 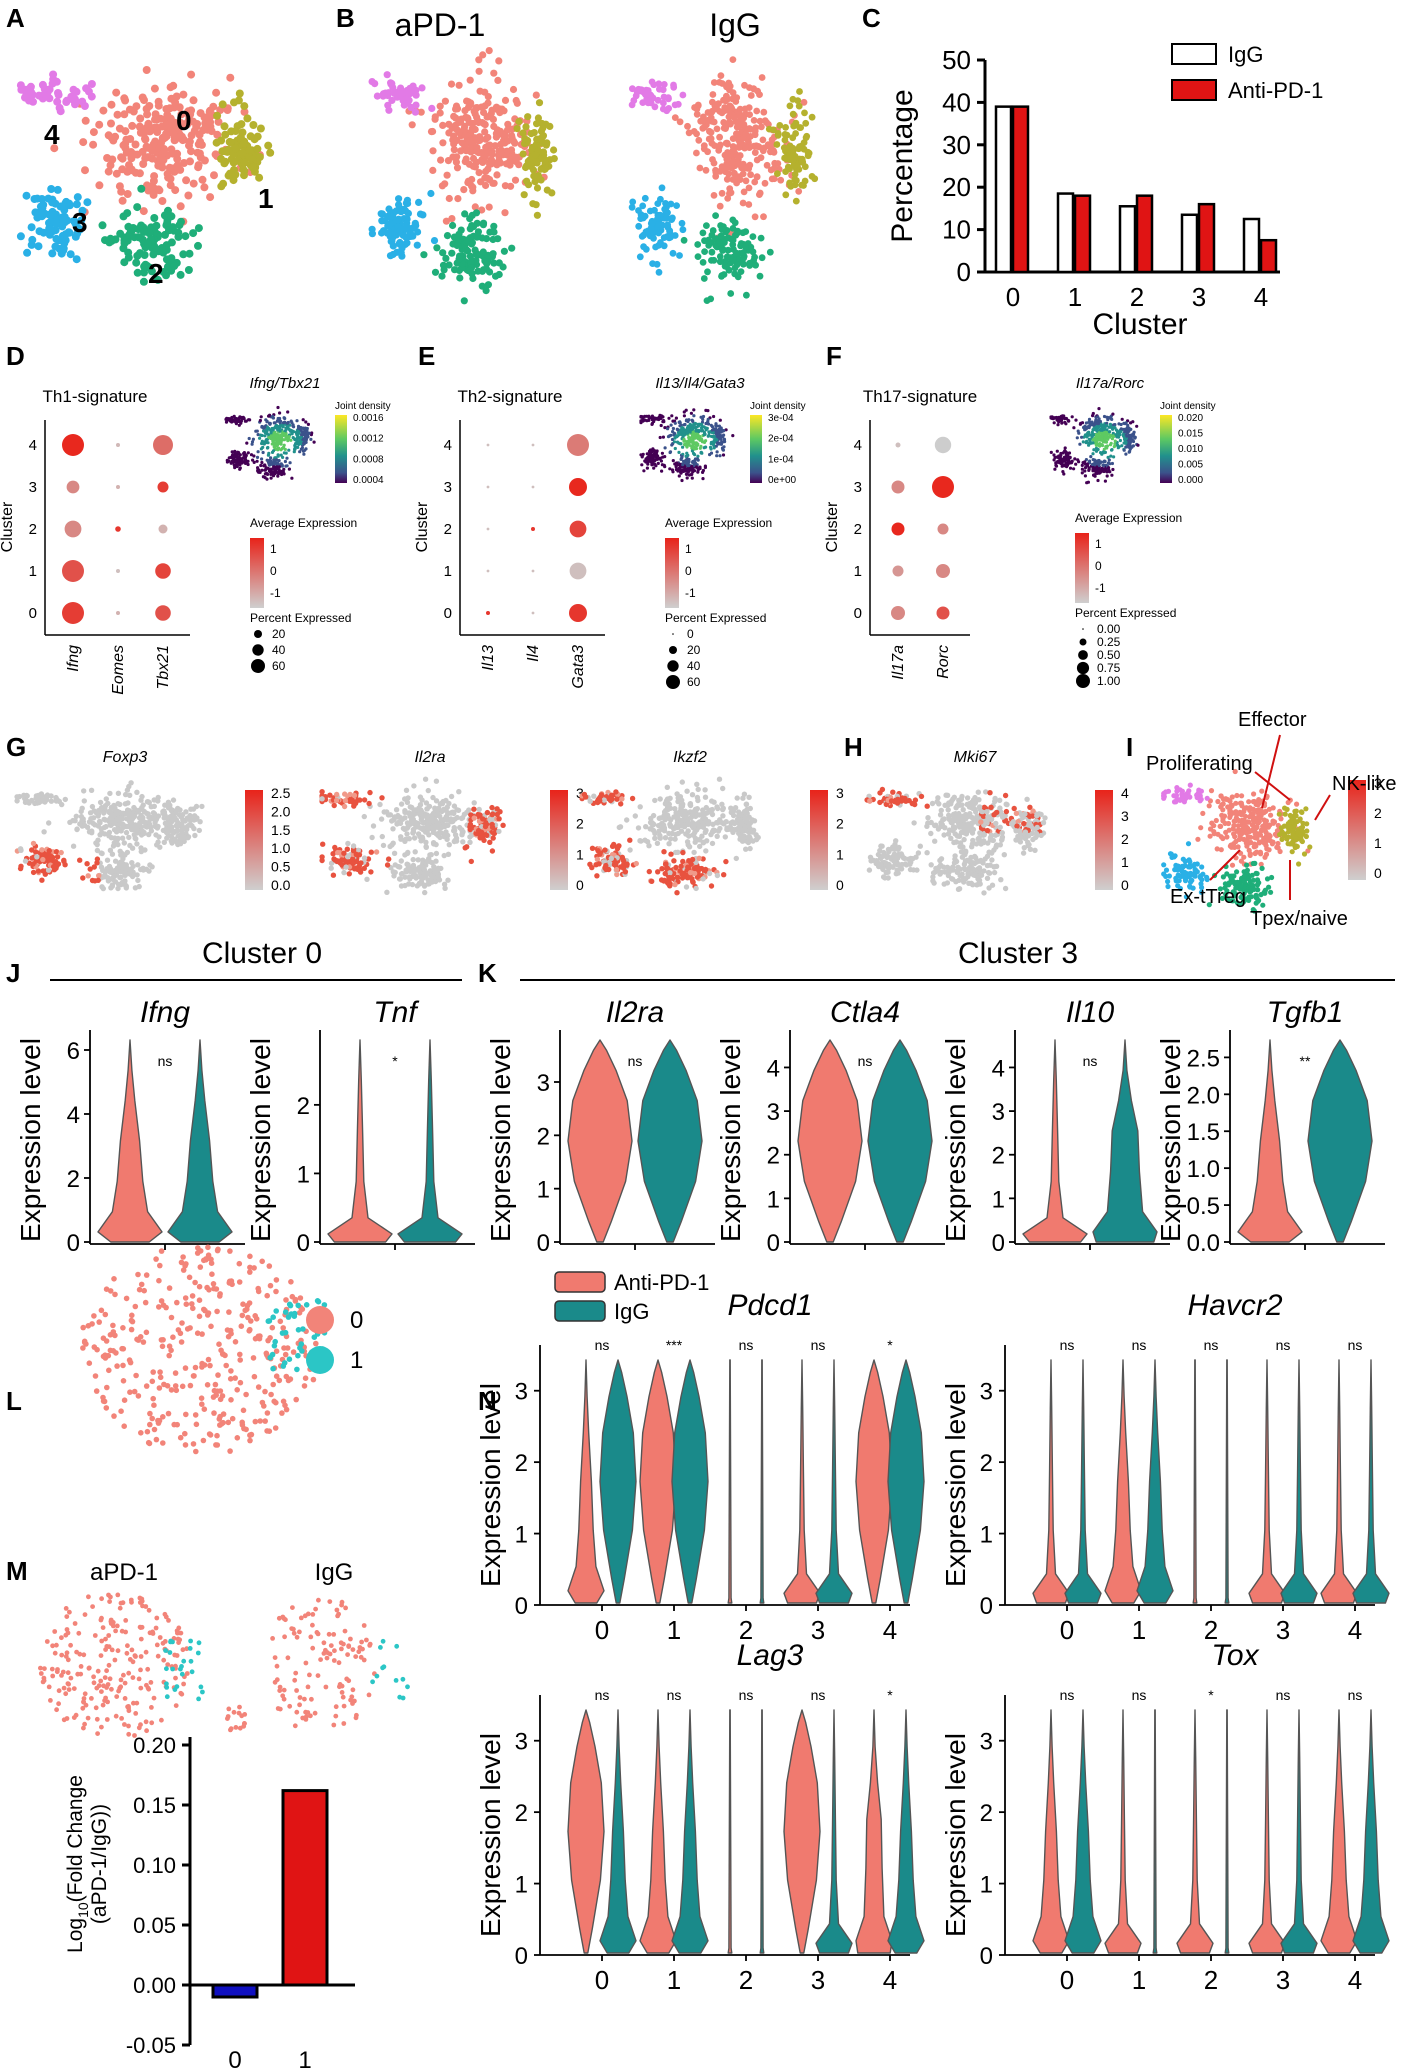 I want to click on c-bar-igg, so click(x=1127, y=239).